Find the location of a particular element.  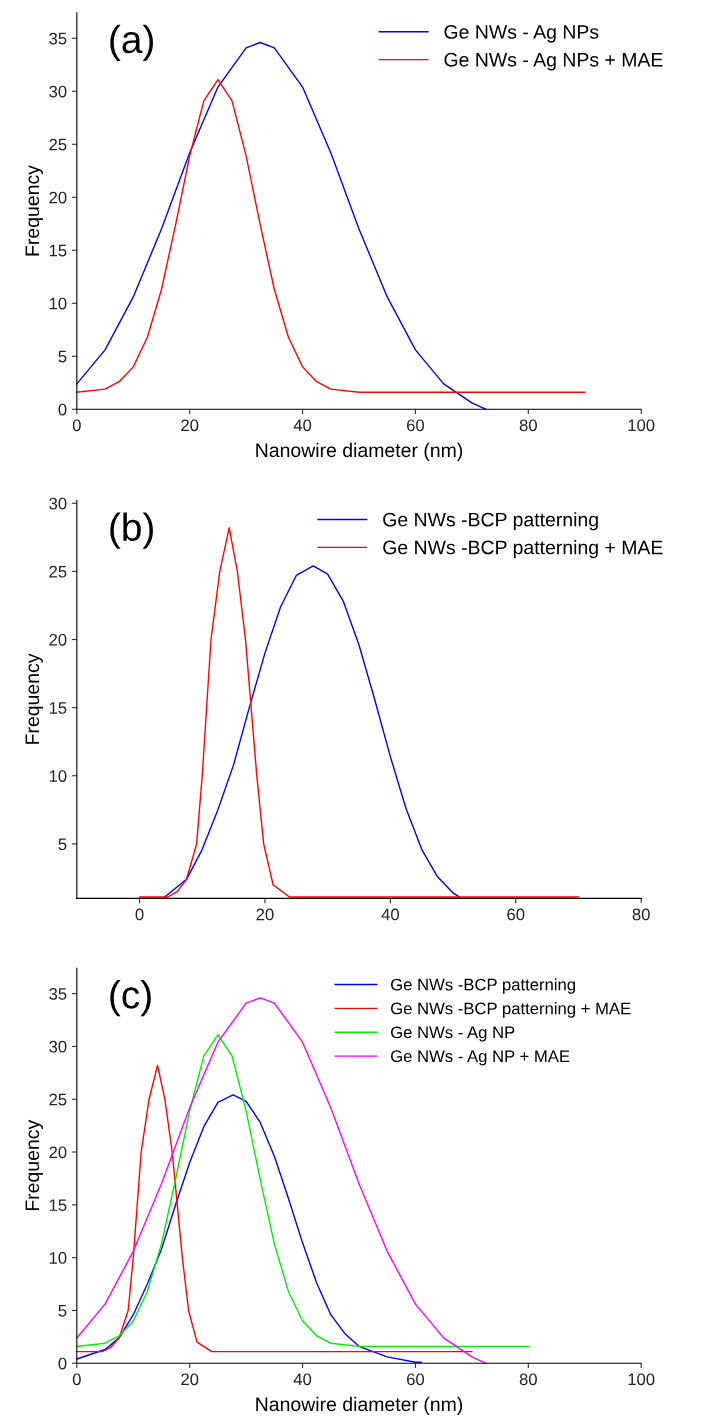

legend-label: Ge NWs - Ag NPs is located at coordinates (521, 34).